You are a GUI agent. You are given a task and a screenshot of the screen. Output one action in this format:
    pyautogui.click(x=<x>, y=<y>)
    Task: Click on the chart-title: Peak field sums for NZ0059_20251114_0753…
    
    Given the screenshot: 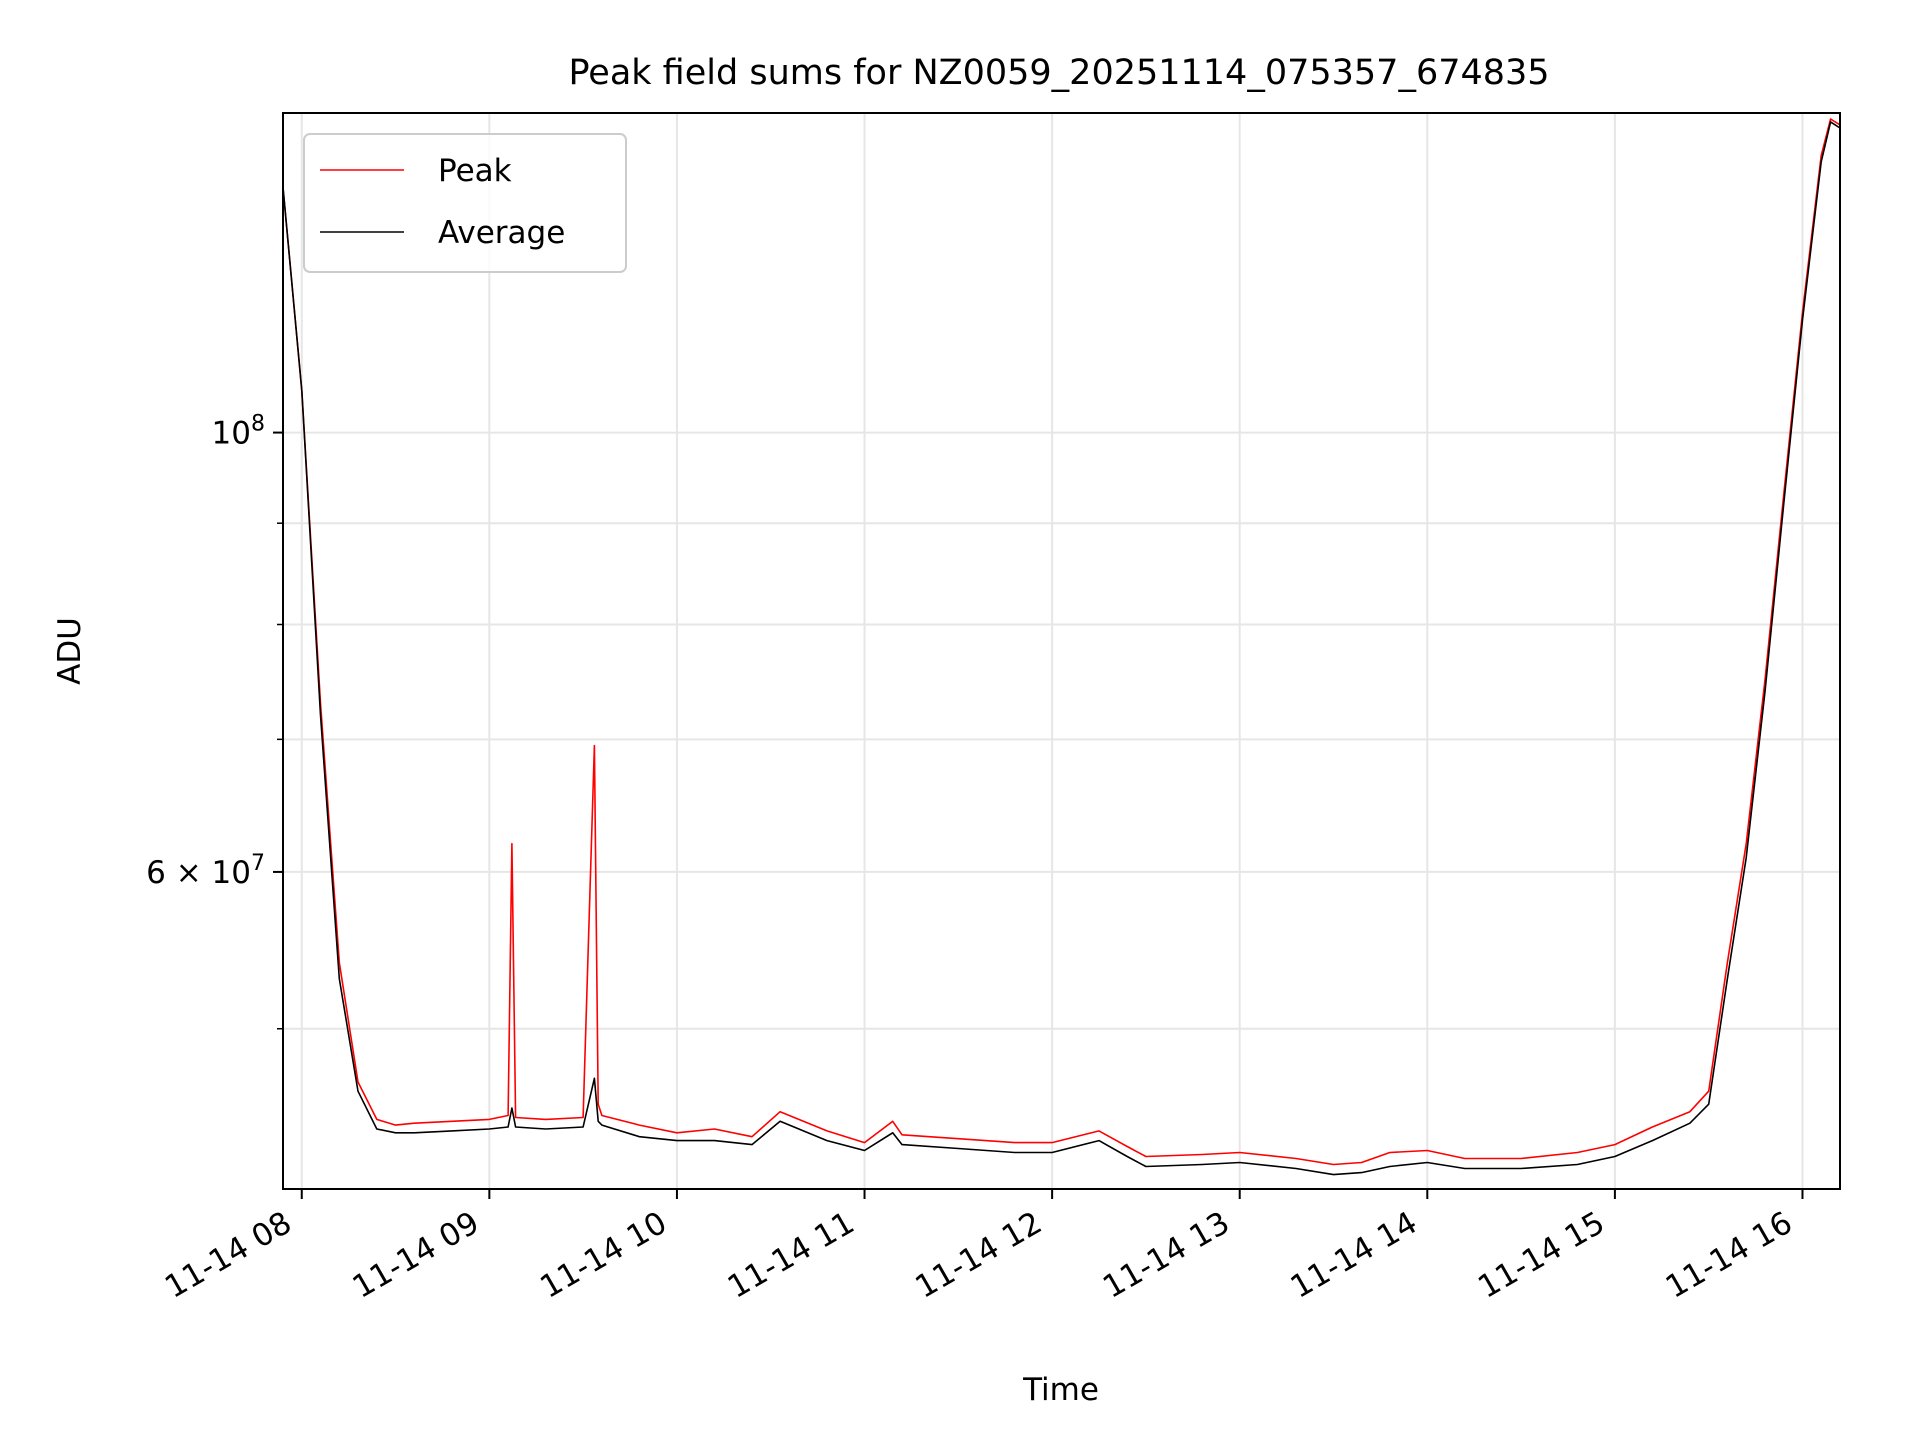 What is the action you would take?
    pyautogui.click(x=1058, y=73)
    